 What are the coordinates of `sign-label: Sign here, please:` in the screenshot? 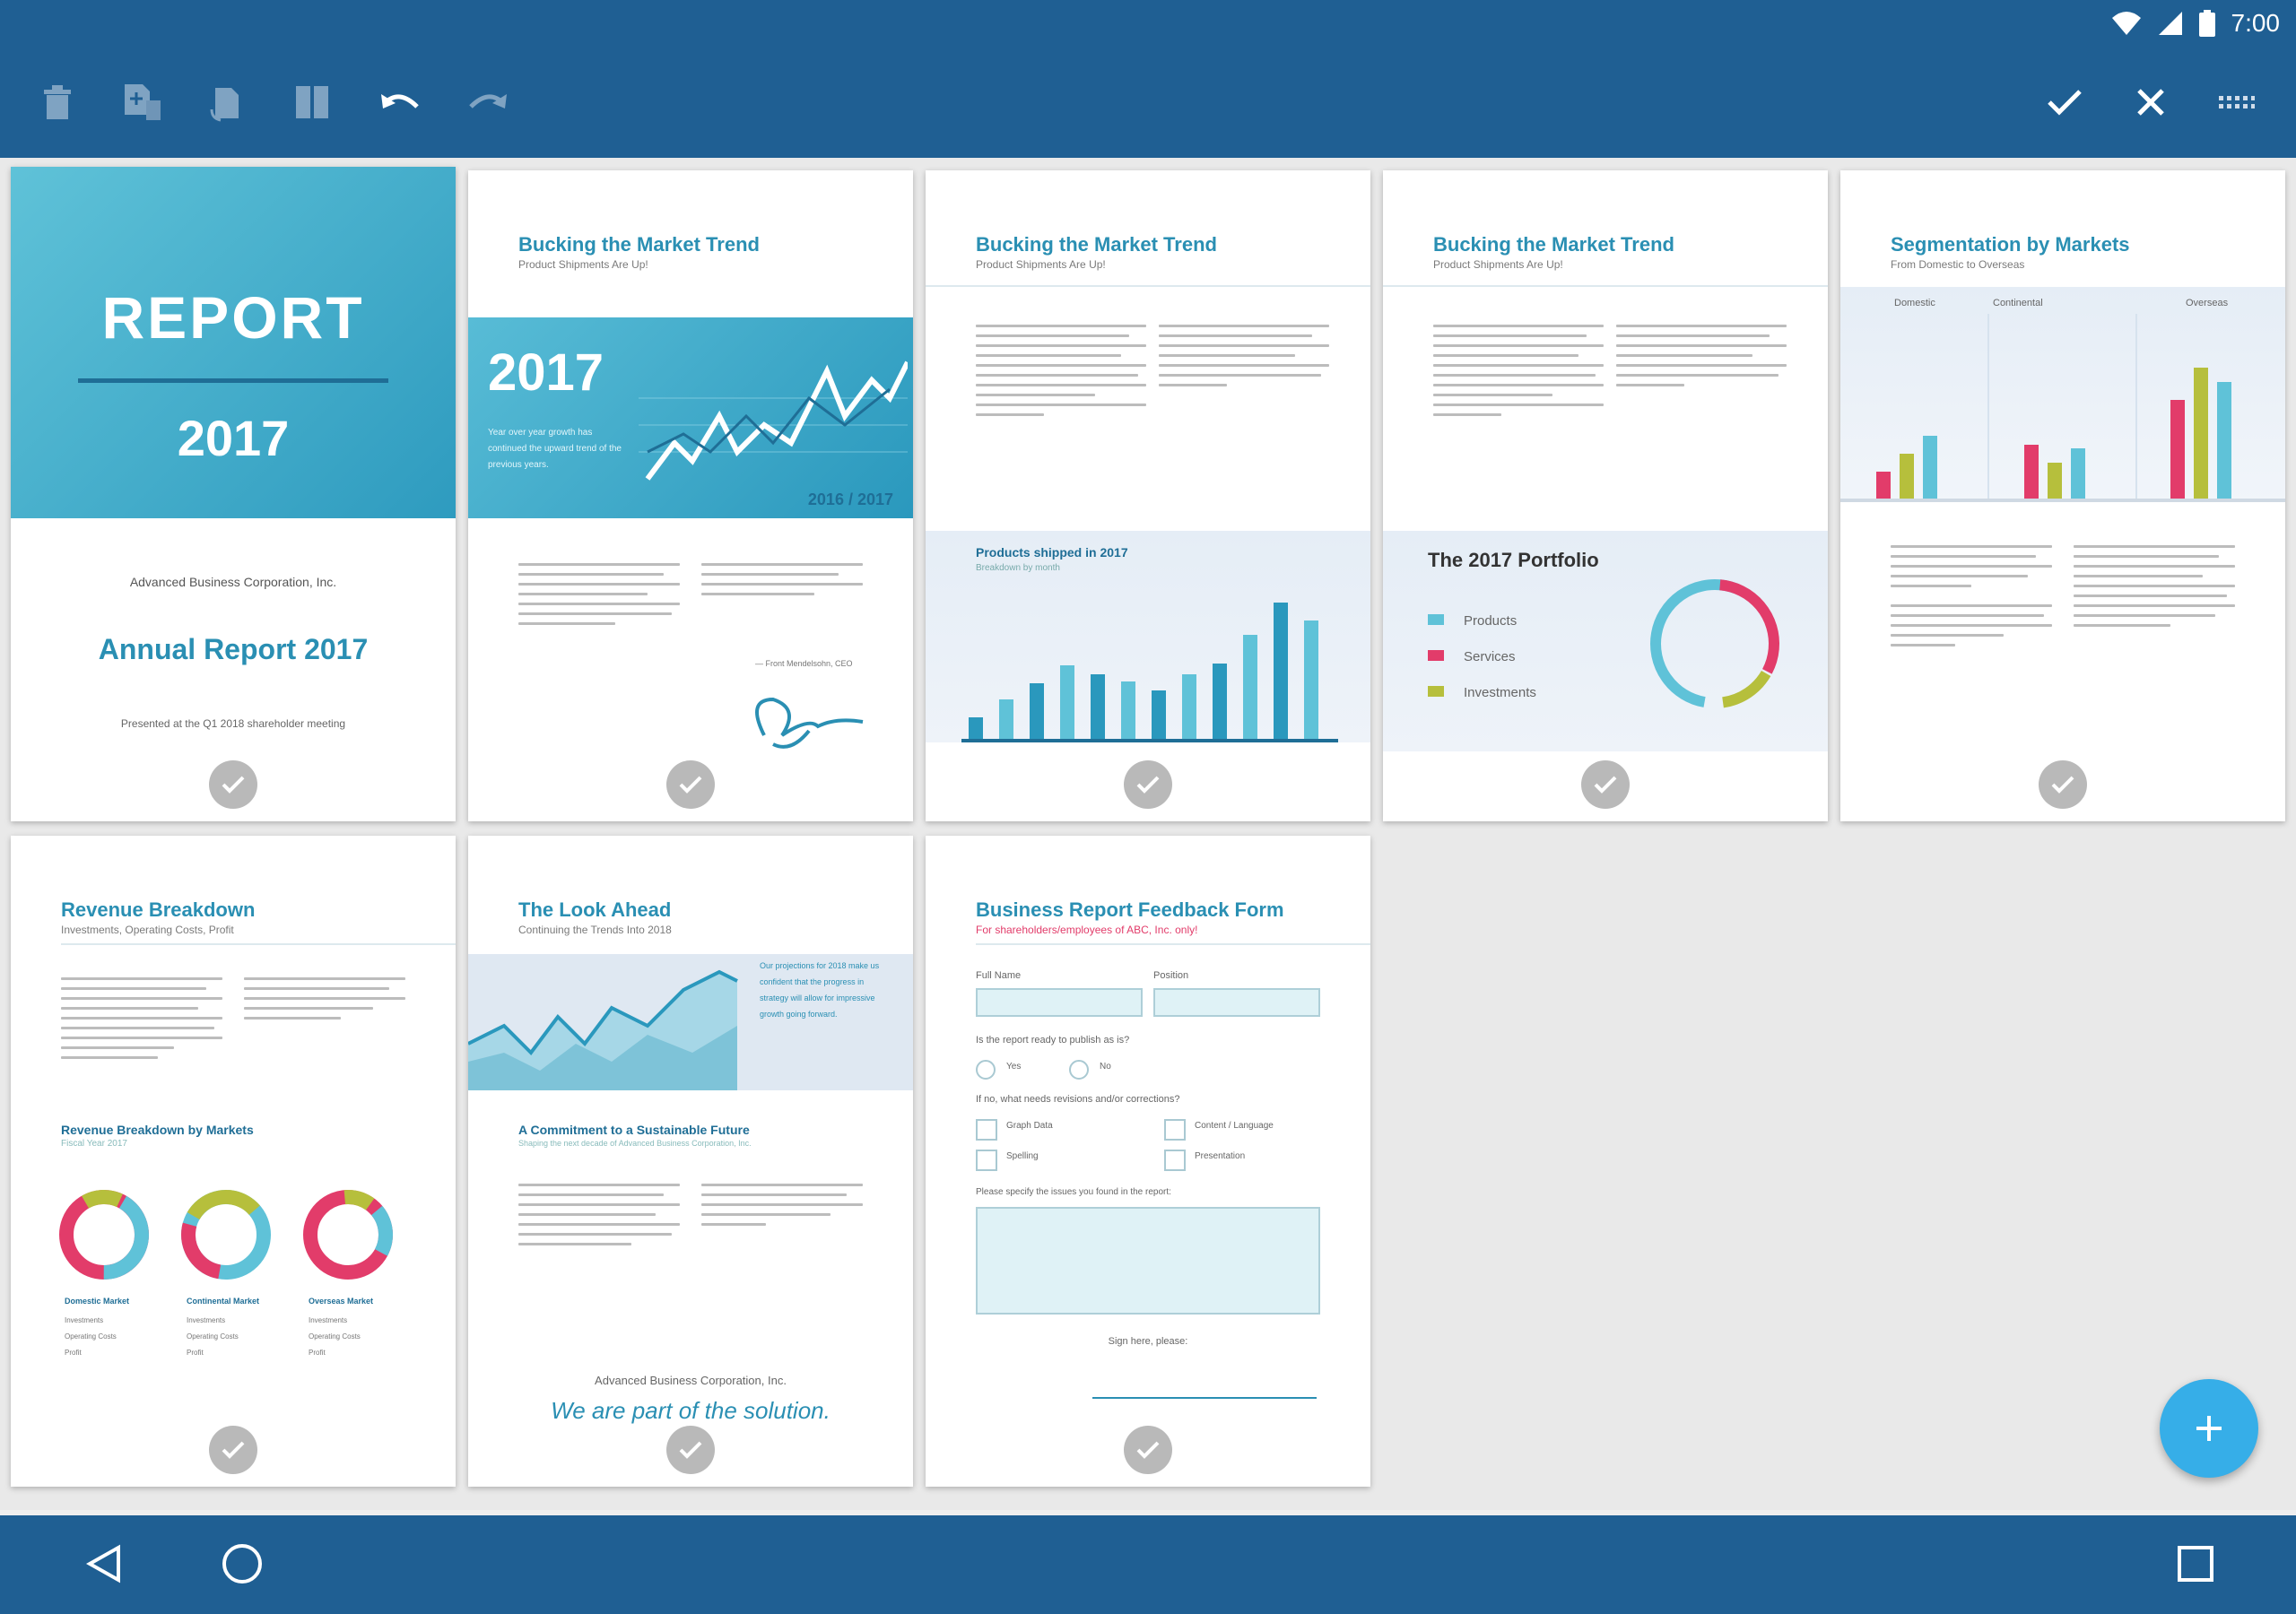 It's located at (1148, 1341).